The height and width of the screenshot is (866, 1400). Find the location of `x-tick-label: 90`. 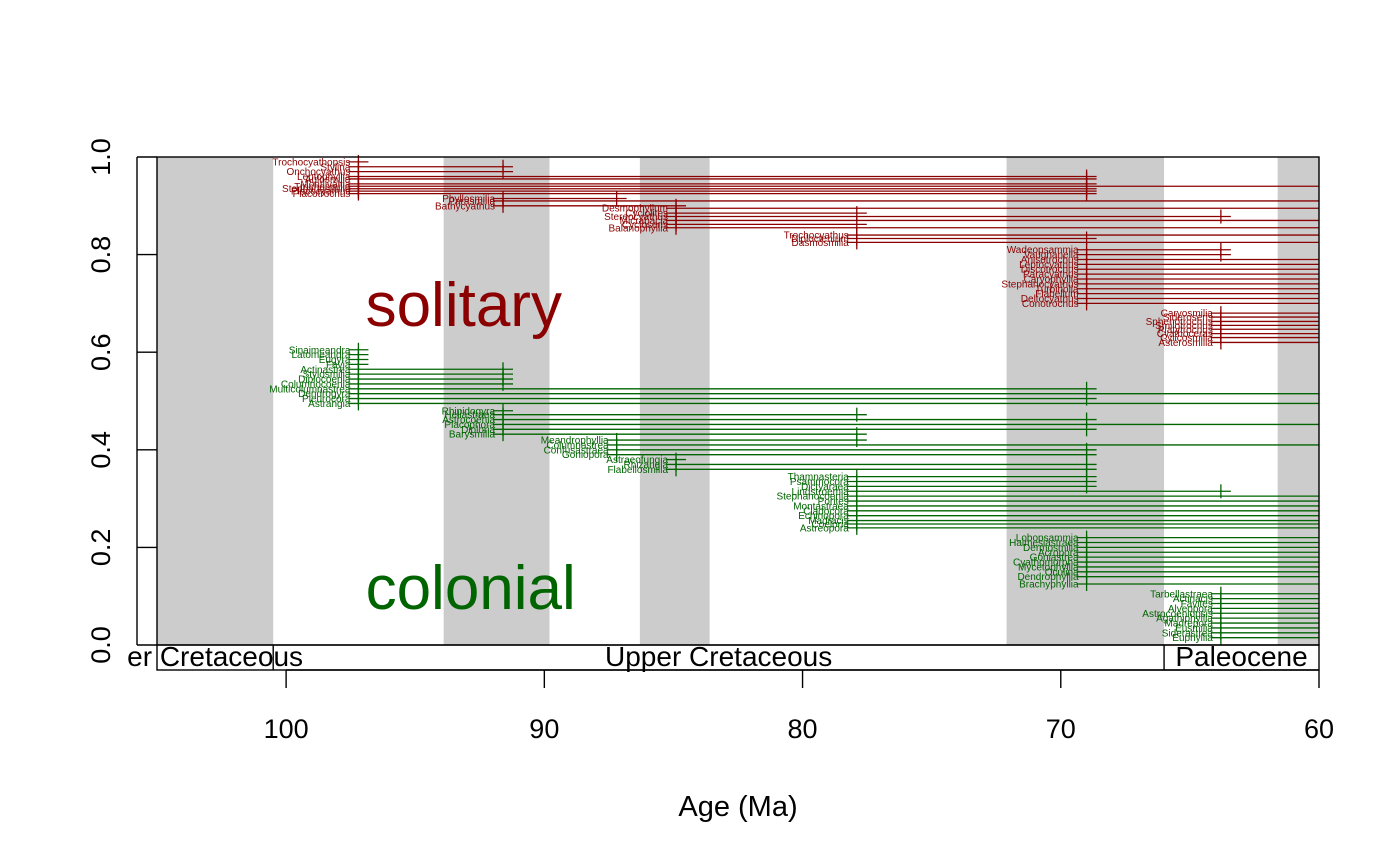

x-tick-label: 90 is located at coordinates (544, 729).